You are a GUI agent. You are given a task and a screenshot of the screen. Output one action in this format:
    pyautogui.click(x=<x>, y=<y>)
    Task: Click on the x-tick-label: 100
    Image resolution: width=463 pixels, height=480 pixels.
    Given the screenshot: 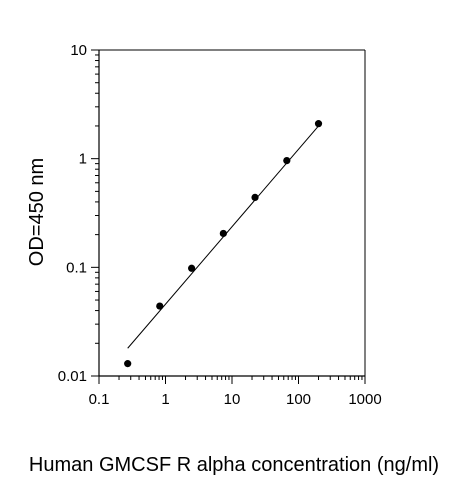 What is the action you would take?
    pyautogui.click(x=298, y=399)
    